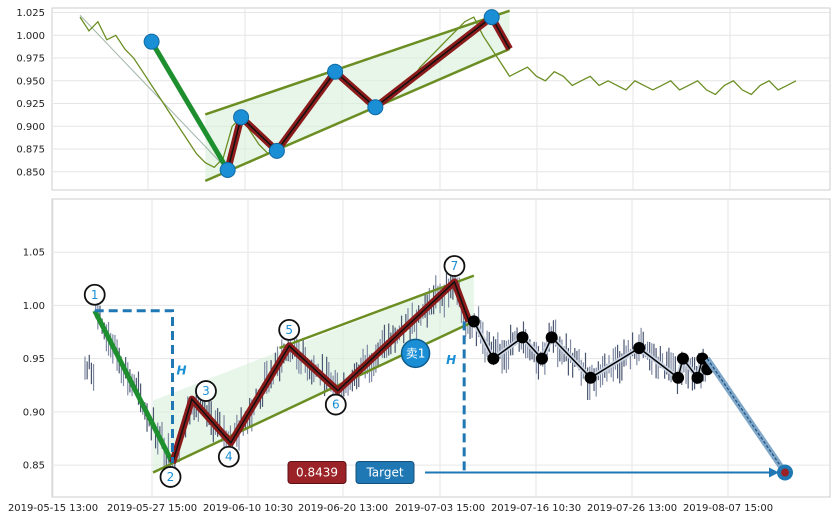 The width and height of the screenshot is (837, 520). What do you see at coordinates (774, 472) in the screenshot?
I see `target-arrow-head` at bounding box center [774, 472].